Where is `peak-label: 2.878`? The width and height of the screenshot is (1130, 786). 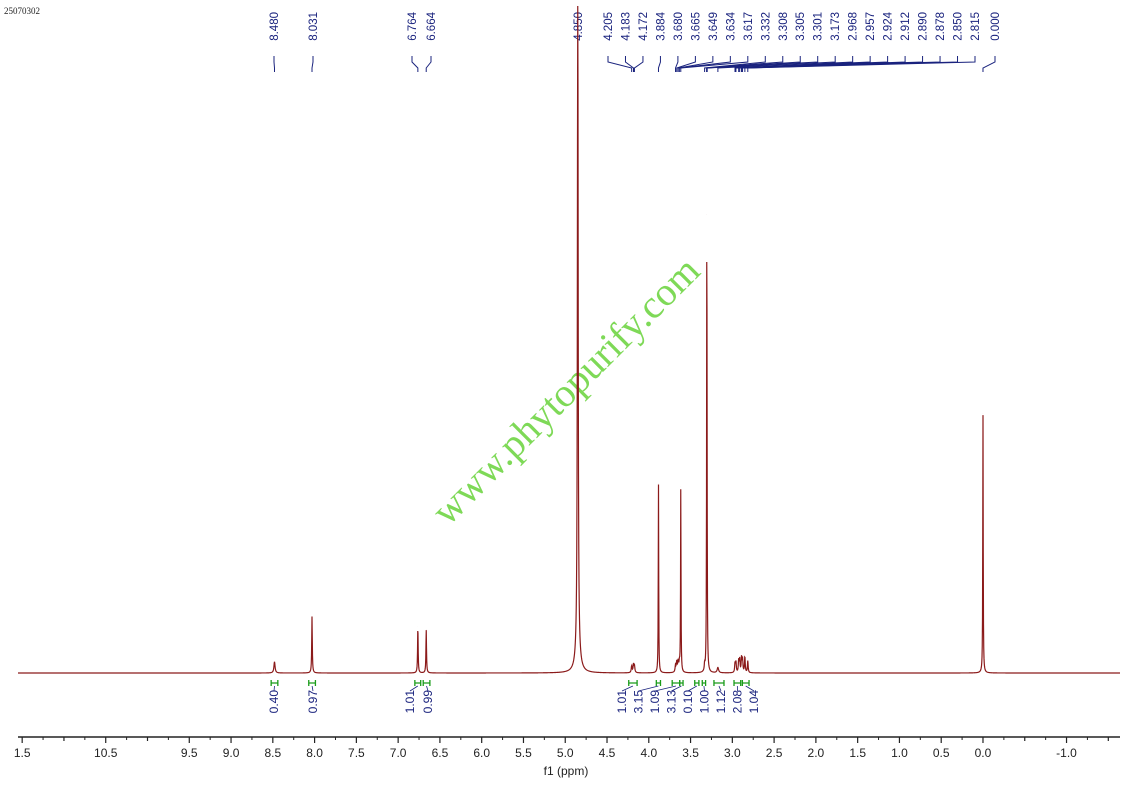
peak-label: 2.878 is located at coordinates (941, 26).